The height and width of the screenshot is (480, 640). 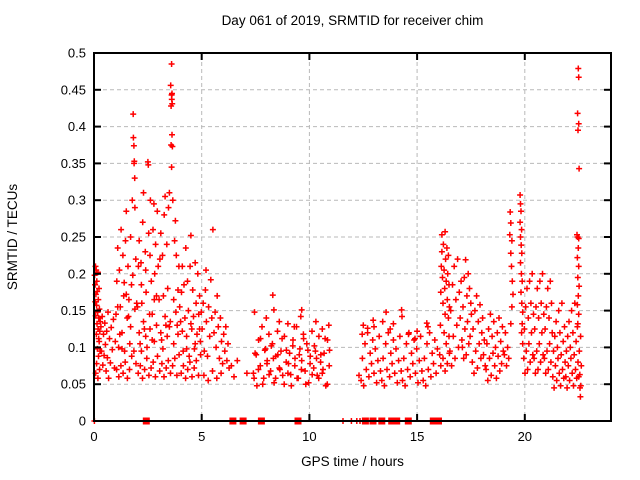 What do you see at coordinates (77, 200) in the screenshot?
I see `y-tick-label: 0.3` at bounding box center [77, 200].